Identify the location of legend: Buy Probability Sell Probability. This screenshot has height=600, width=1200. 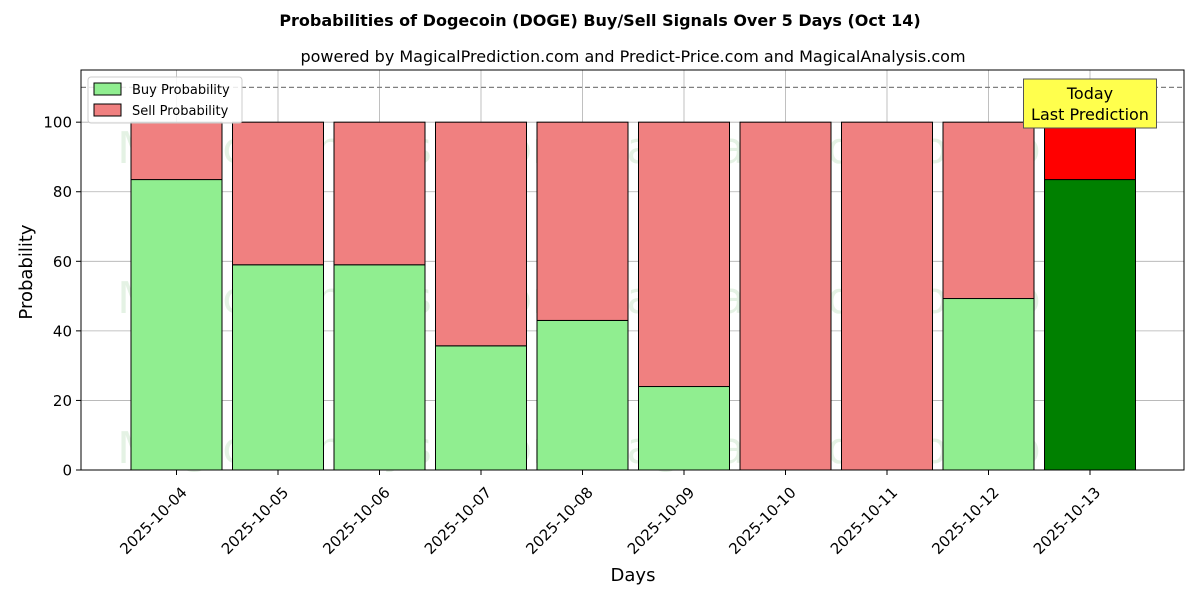
(165, 100).